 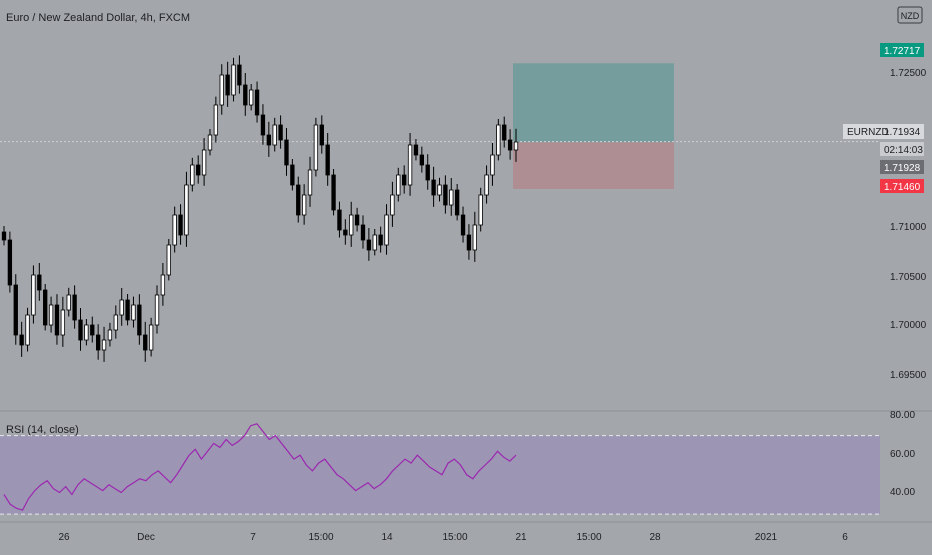 I want to click on currency-badge-box, so click(x=910, y=15).